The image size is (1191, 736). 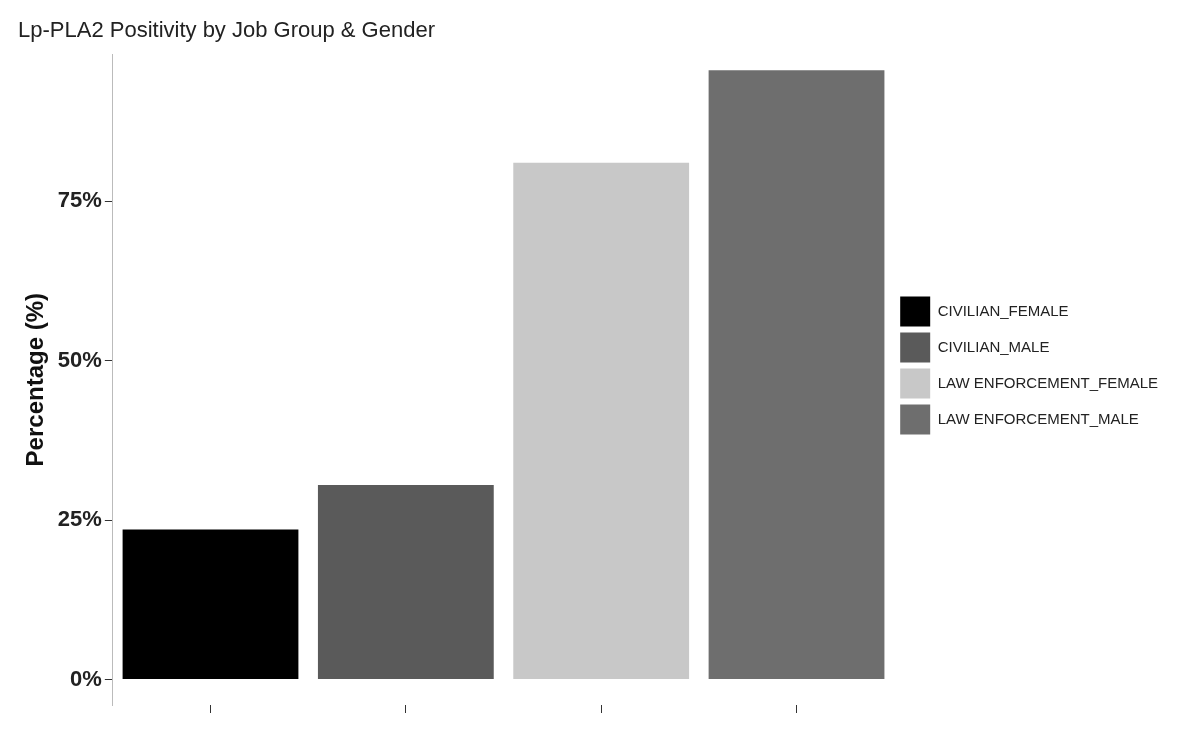 I want to click on legend-label: CIVILIAN_FEMALE, so click(x=1003, y=310).